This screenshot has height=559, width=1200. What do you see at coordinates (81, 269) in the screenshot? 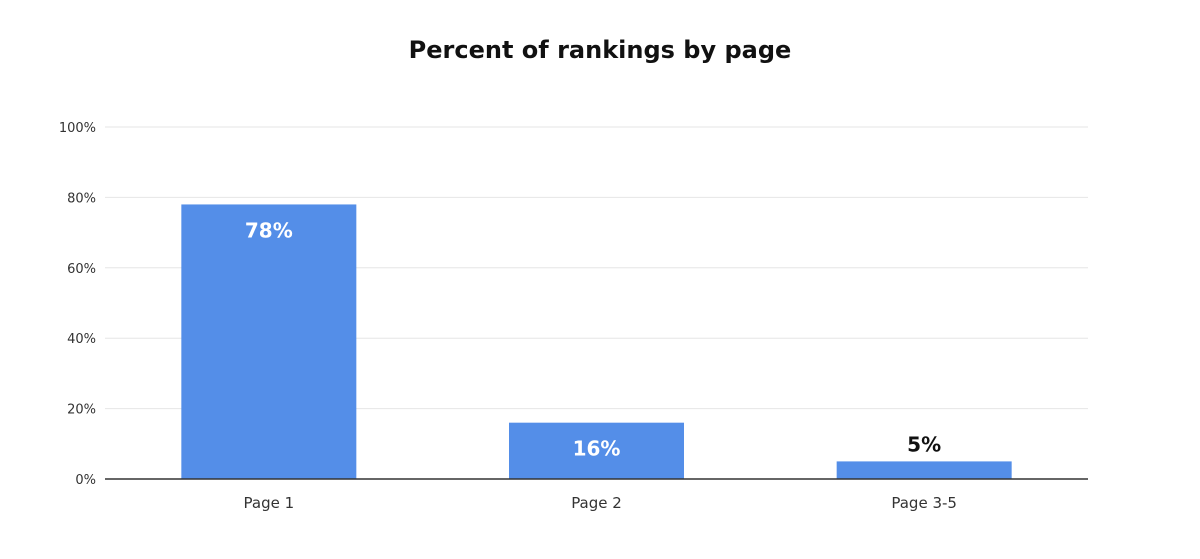
I see `y-tick-label: 60%` at bounding box center [81, 269].